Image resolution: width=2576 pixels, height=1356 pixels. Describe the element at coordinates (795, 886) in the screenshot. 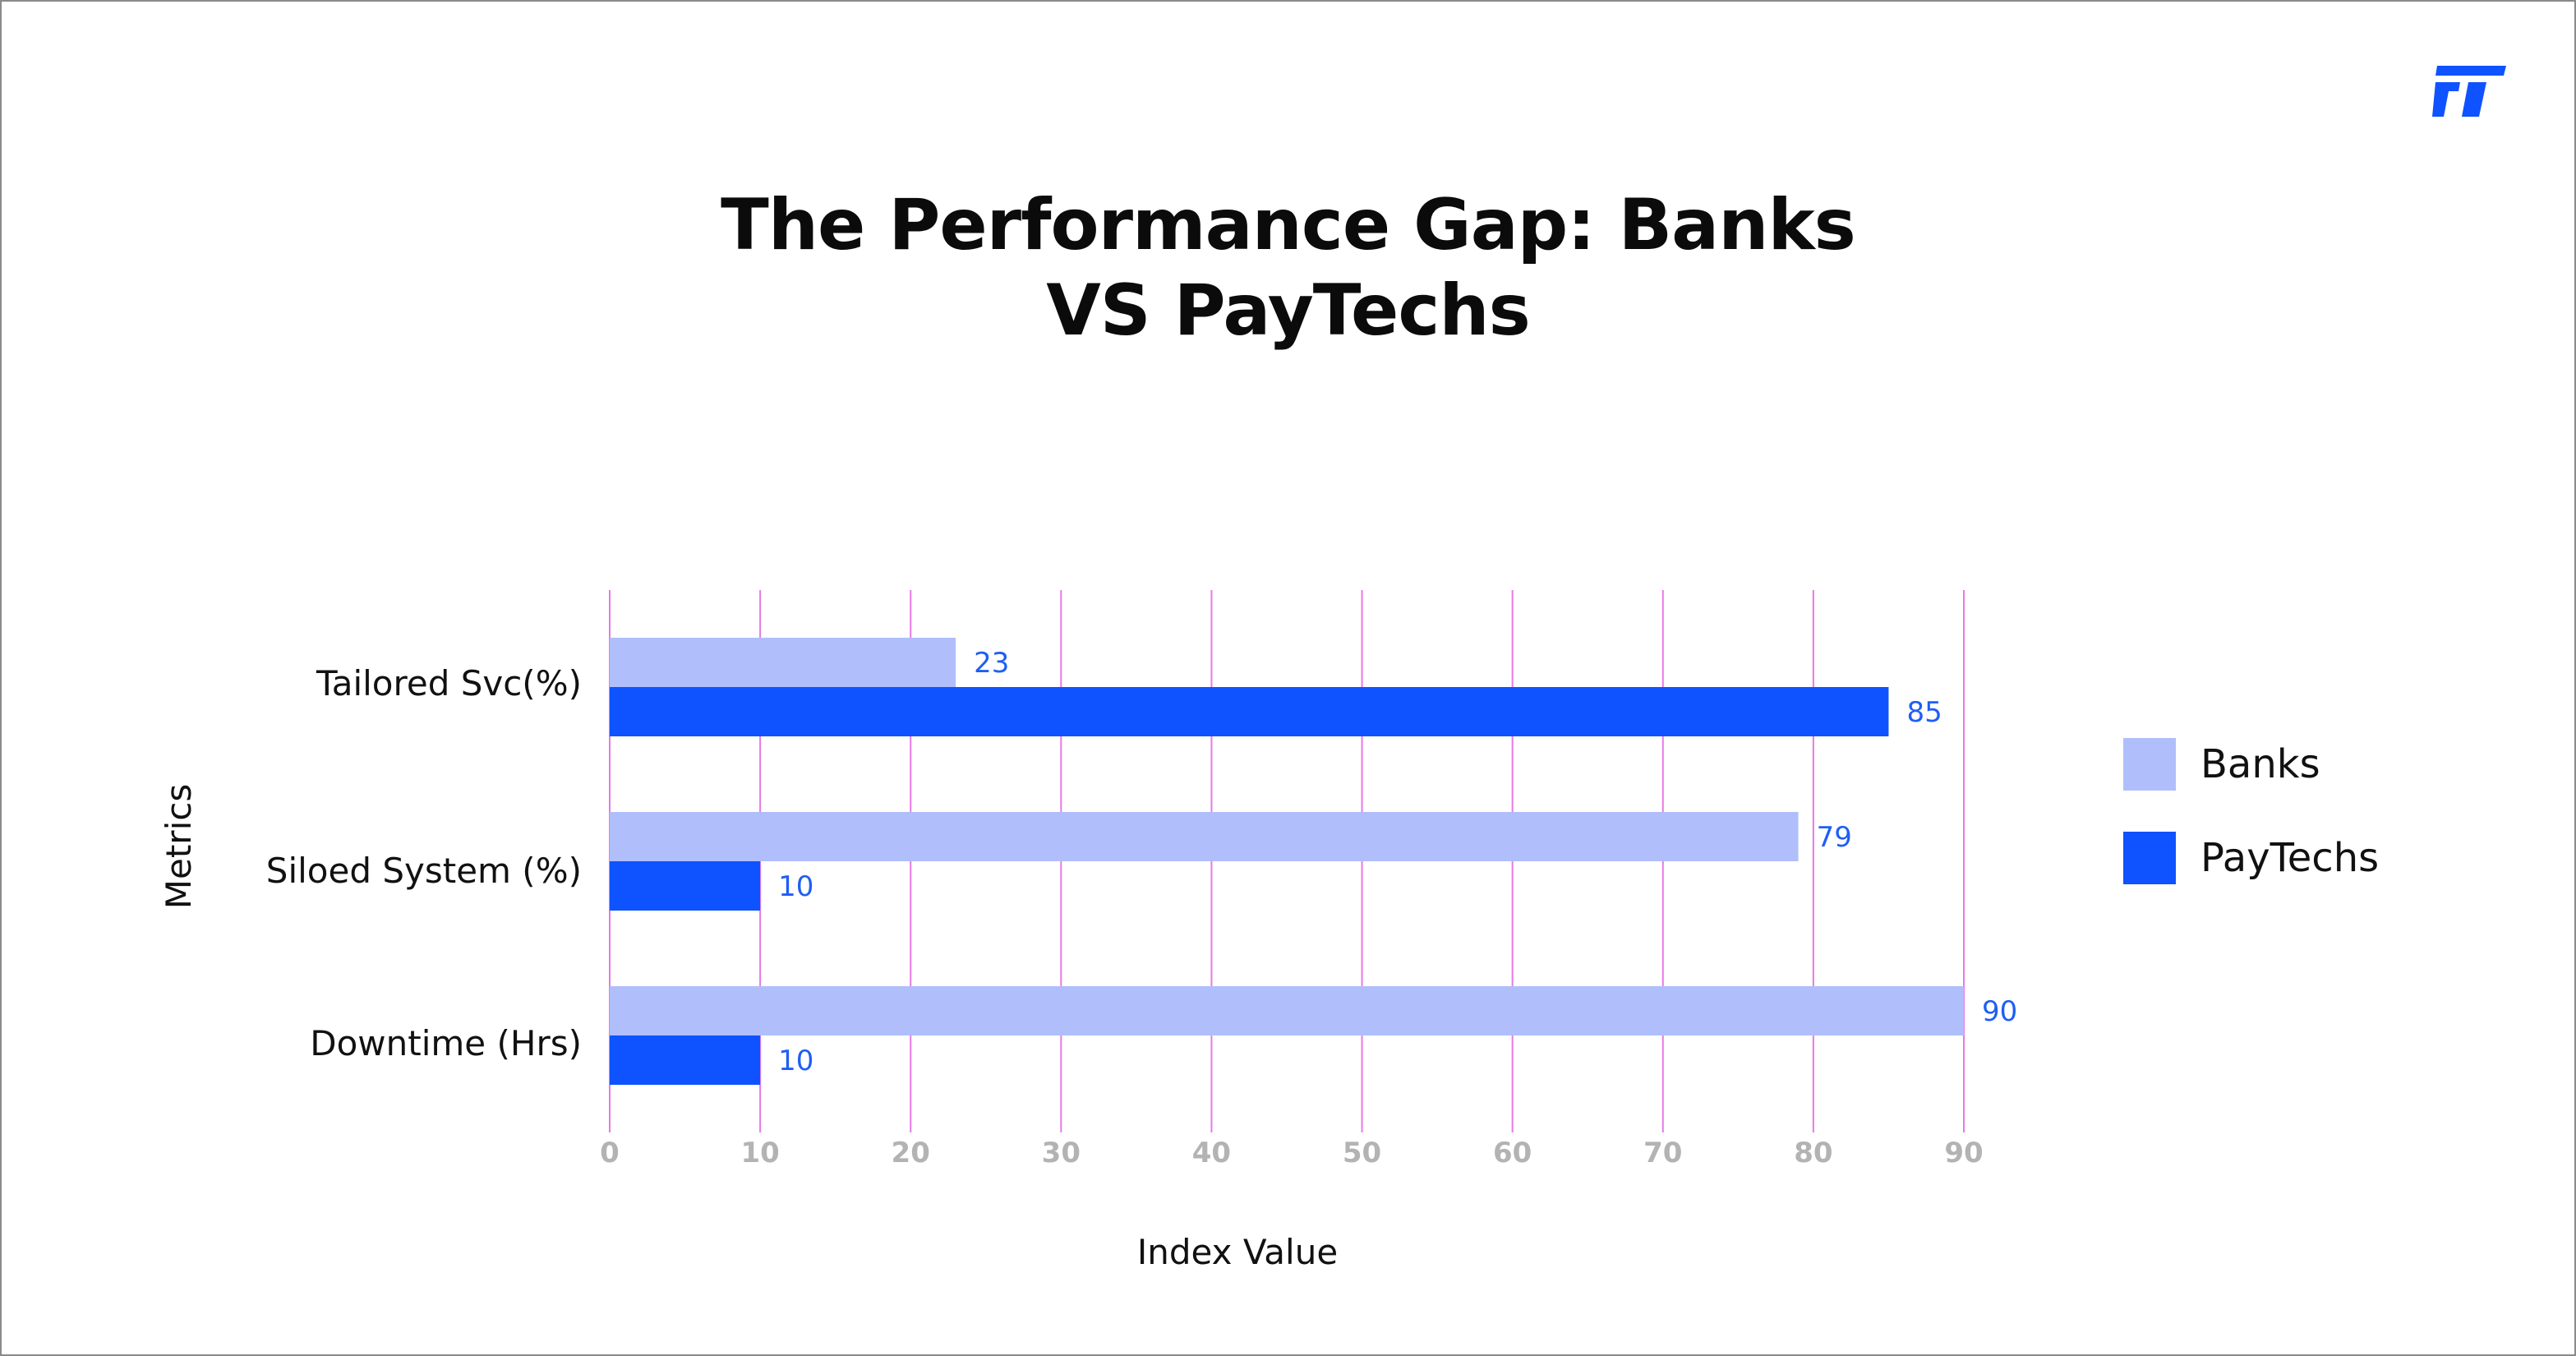

I see `value-label-paytechs-1: 10` at that location.